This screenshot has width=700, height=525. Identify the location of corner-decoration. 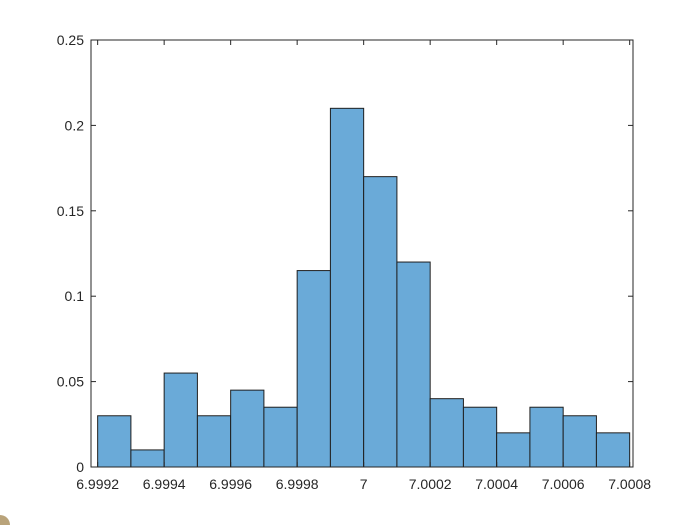
(5, 520).